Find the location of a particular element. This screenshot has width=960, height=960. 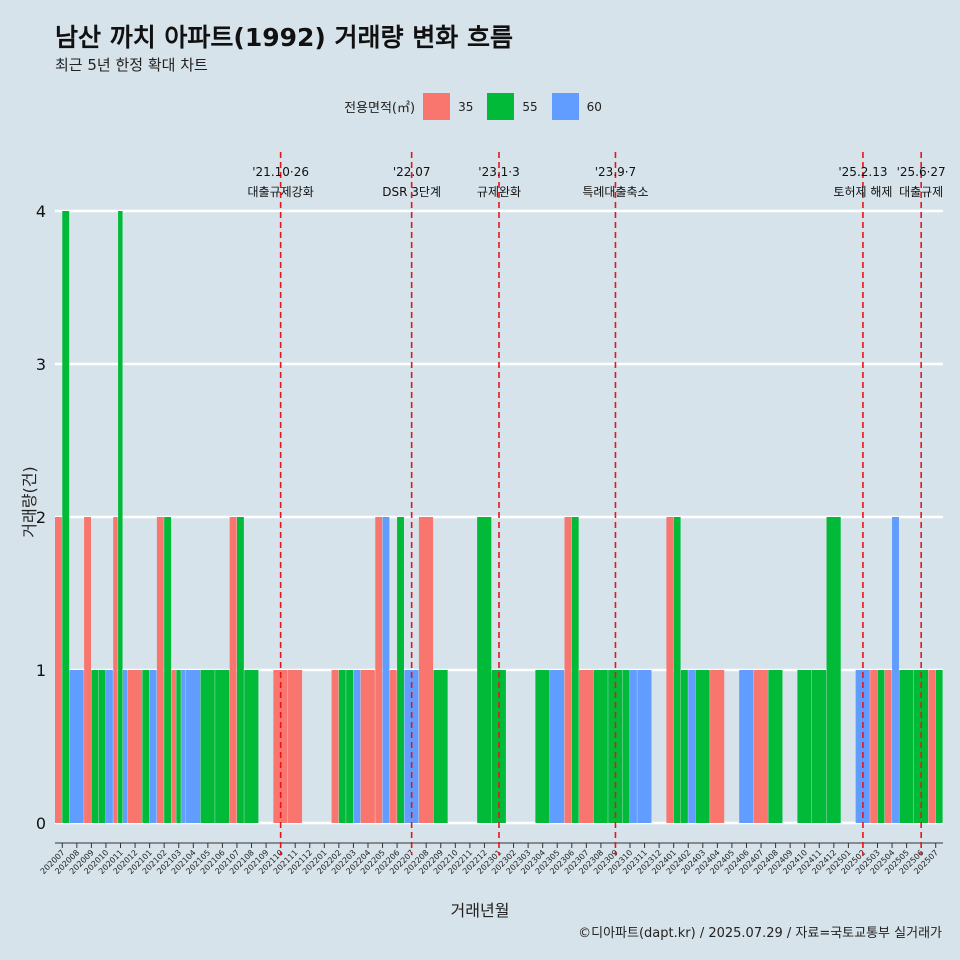

event-date-202309: '23.9·7 is located at coordinates (615, 172).